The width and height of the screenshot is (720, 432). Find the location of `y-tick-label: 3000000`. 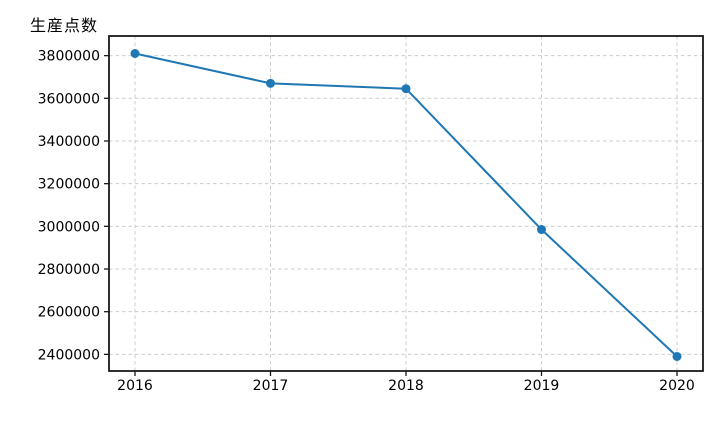

y-tick-label: 3000000 is located at coordinates (69, 227).